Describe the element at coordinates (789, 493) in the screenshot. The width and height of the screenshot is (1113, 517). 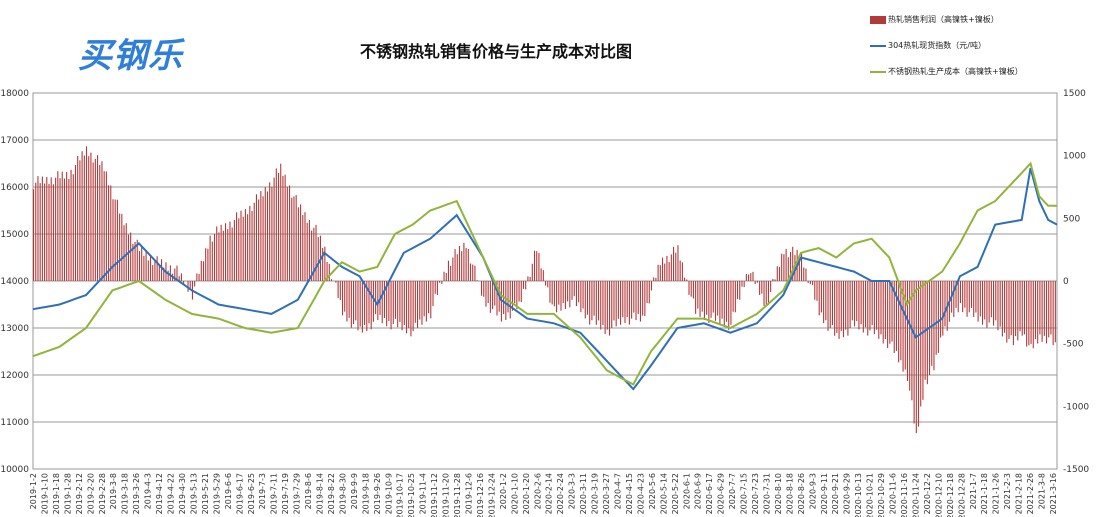
I see `x-tick-label: 2020-8-18` at that location.